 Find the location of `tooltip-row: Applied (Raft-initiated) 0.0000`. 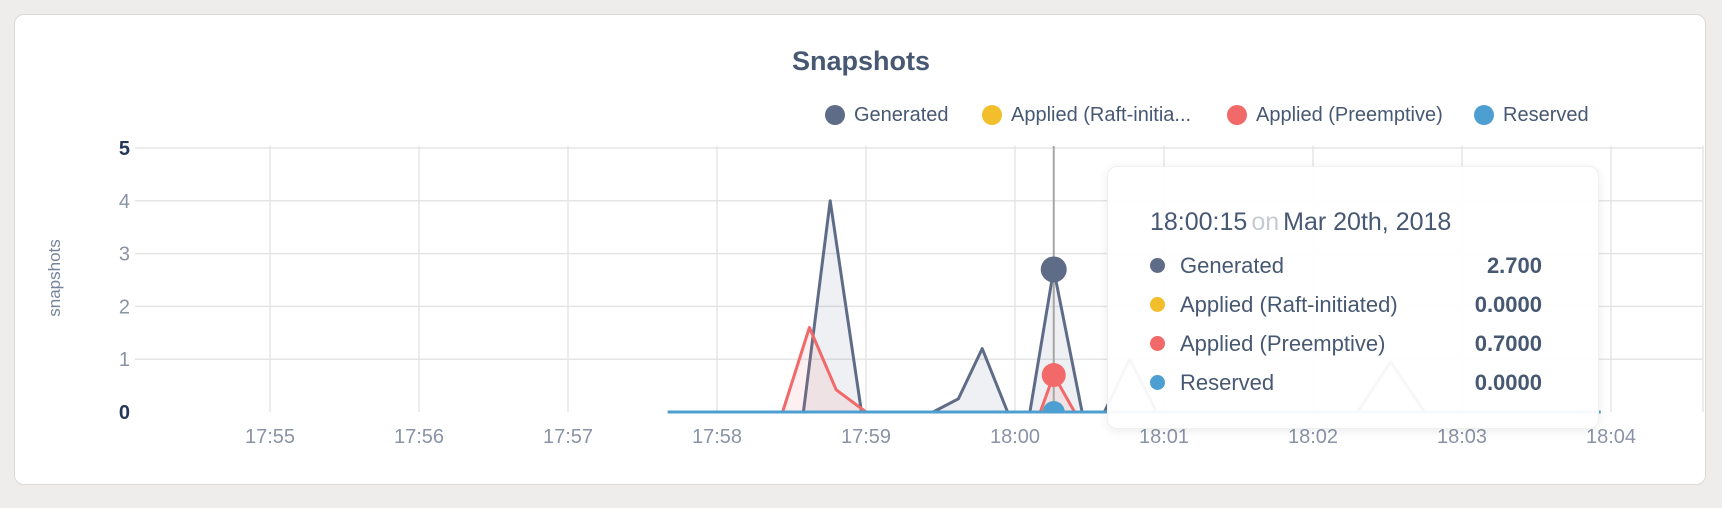

tooltip-row: Applied (Raft-initiated) 0.0000 is located at coordinates (1346, 304).